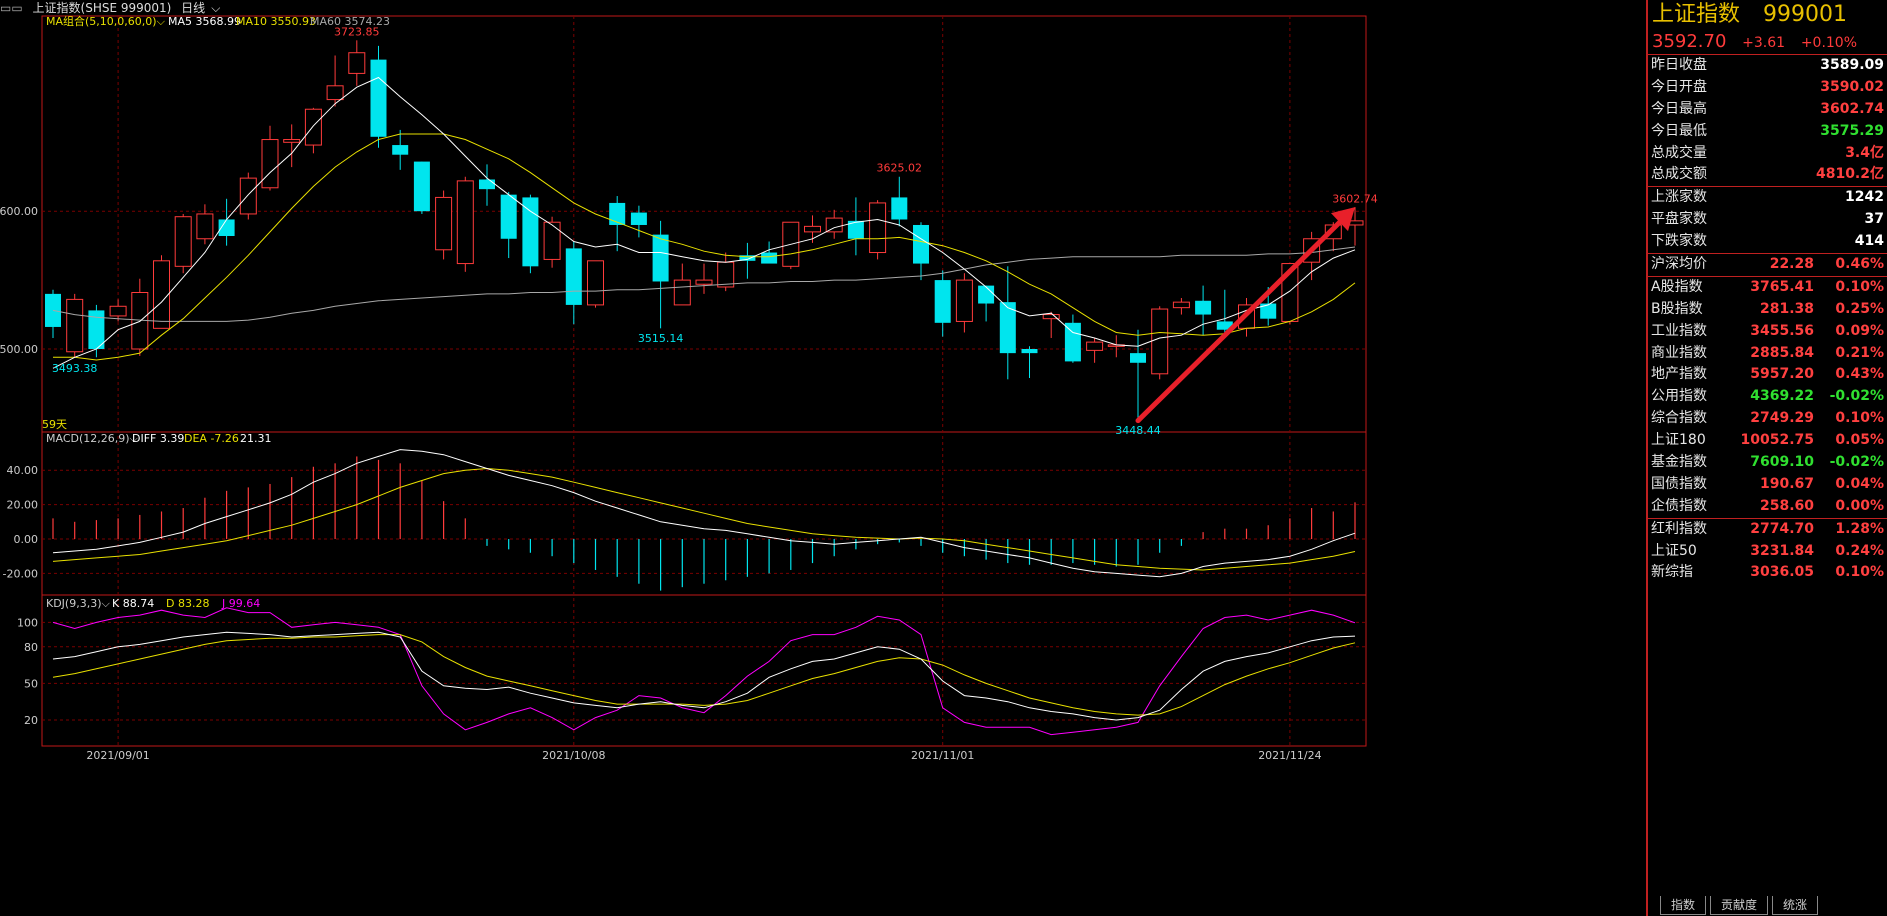 This screenshot has height=916, width=1887. What do you see at coordinates (1683, 905) in the screenshot?
I see `tab-0: 指数` at bounding box center [1683, 905].